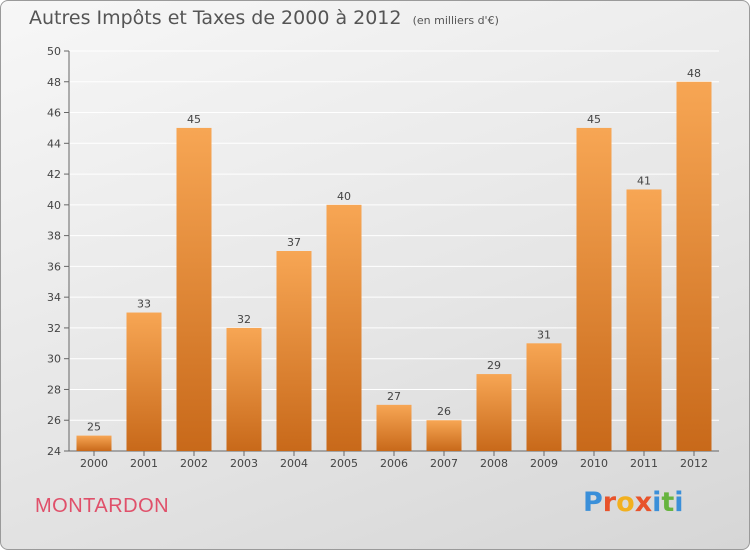 The height and width of the screenshot is (550, 750). Describe the element at coordinates (54, 420) in the screenshot. I see `y-tick-label: 26` at that location.